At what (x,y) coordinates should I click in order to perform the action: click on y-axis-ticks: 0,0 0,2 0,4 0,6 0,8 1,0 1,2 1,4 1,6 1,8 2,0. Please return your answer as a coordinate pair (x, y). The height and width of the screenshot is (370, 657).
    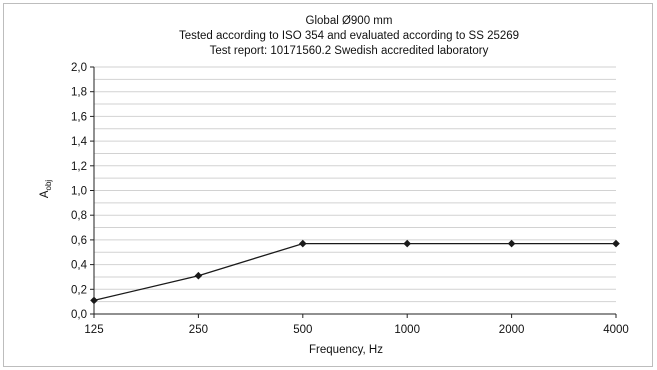
    Looking at the image, I should click on (82, 191).